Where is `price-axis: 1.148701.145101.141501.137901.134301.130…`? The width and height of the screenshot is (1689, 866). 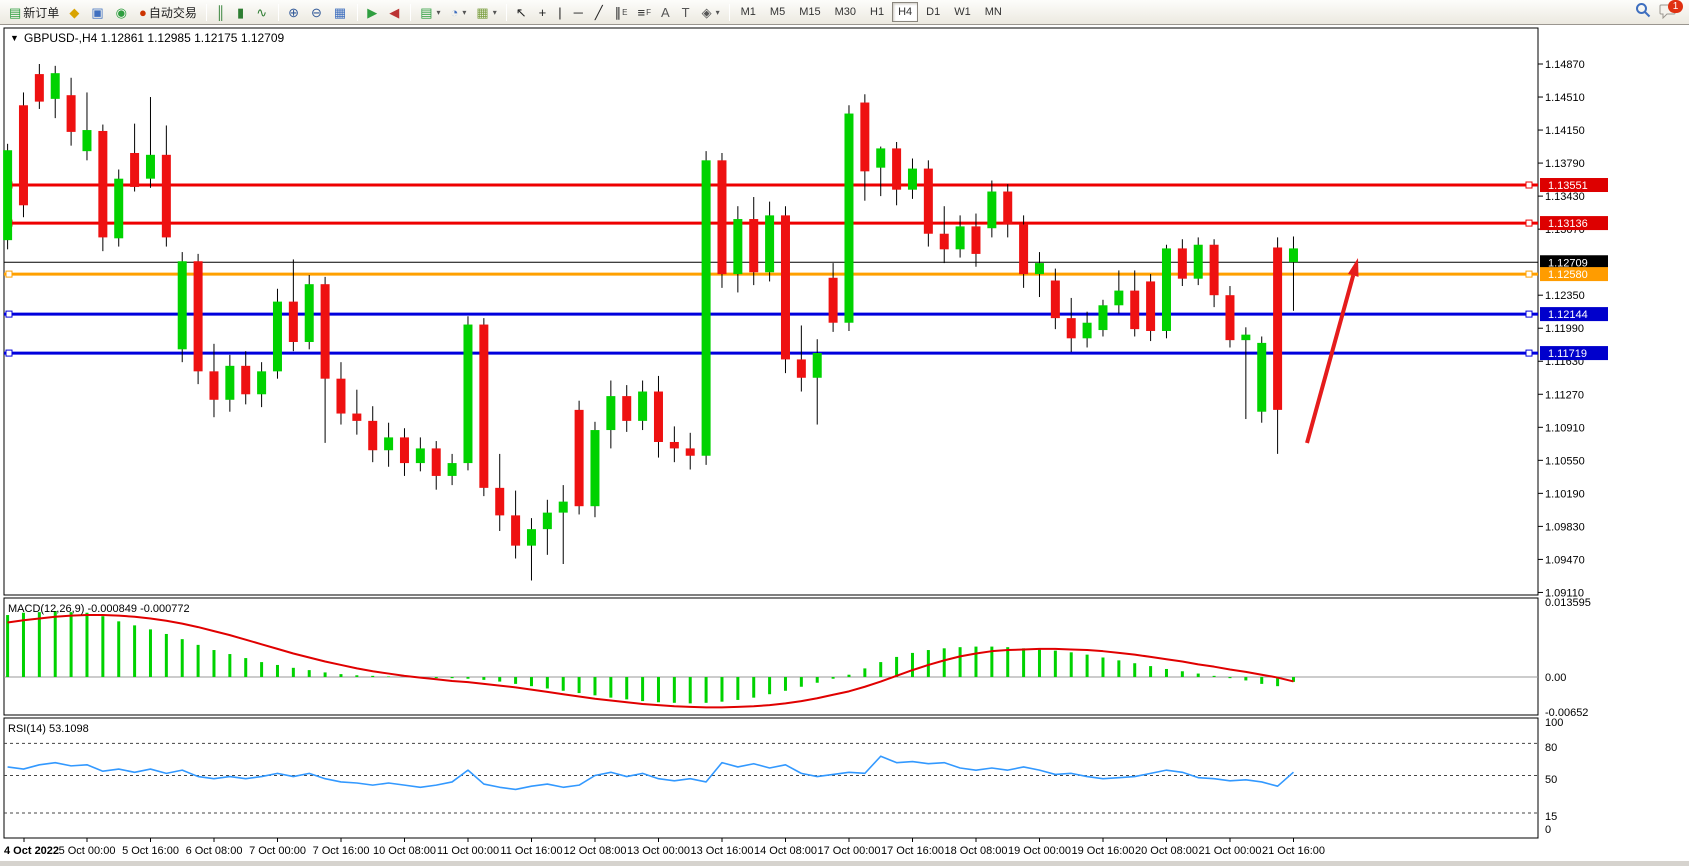
price-axis: 1.148701.145101.141501.137901.134301.130… is located at coordinates (1573, 329).